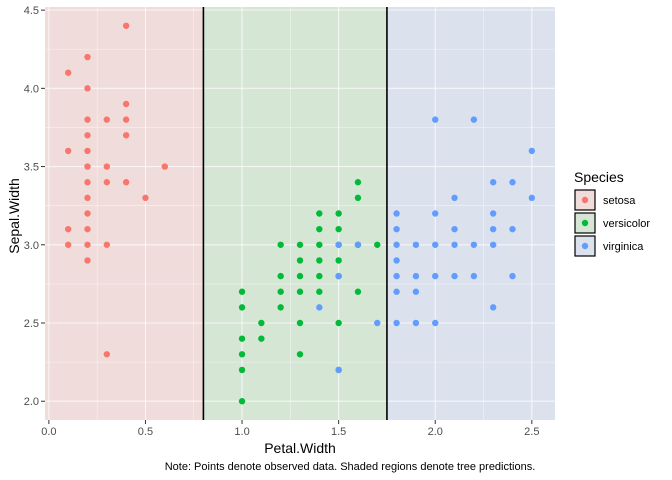 The image size is (672, 480). I want to click on x-tick-label: 2.0, so click(435, 432).